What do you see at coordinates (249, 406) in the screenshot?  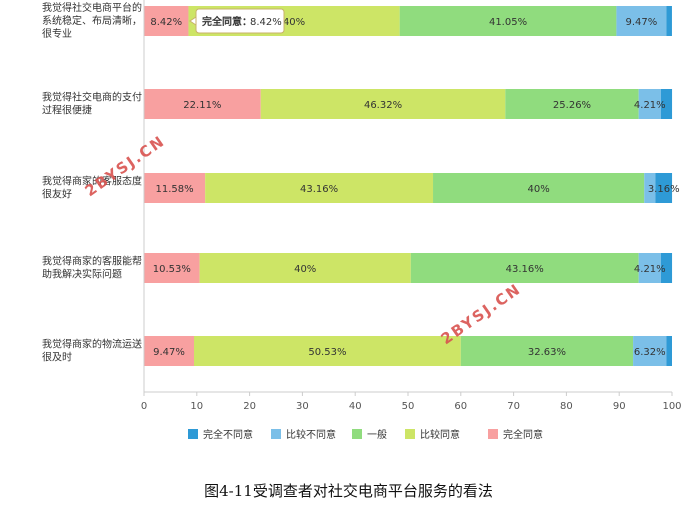 I see `x-tick-label-2: 20` at bounding box center [249, 406].